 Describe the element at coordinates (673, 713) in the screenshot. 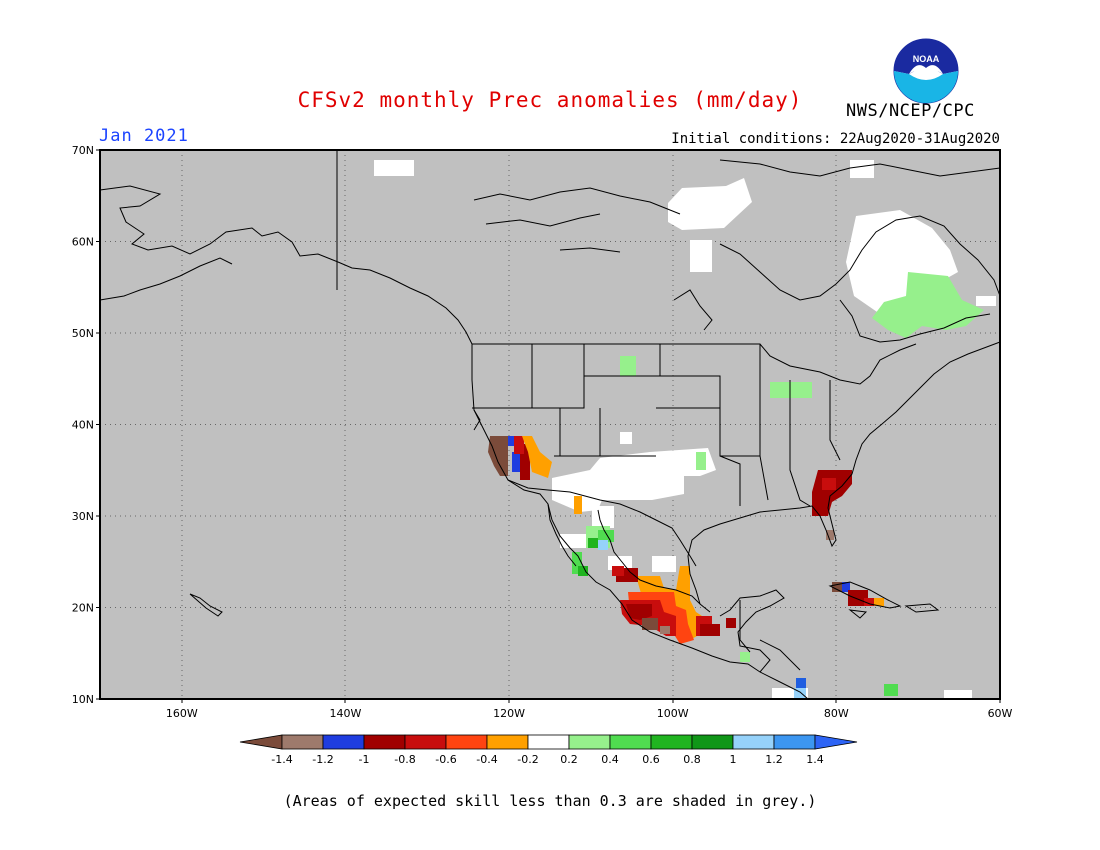

I see `lon-tick-label: 100W` at that location.